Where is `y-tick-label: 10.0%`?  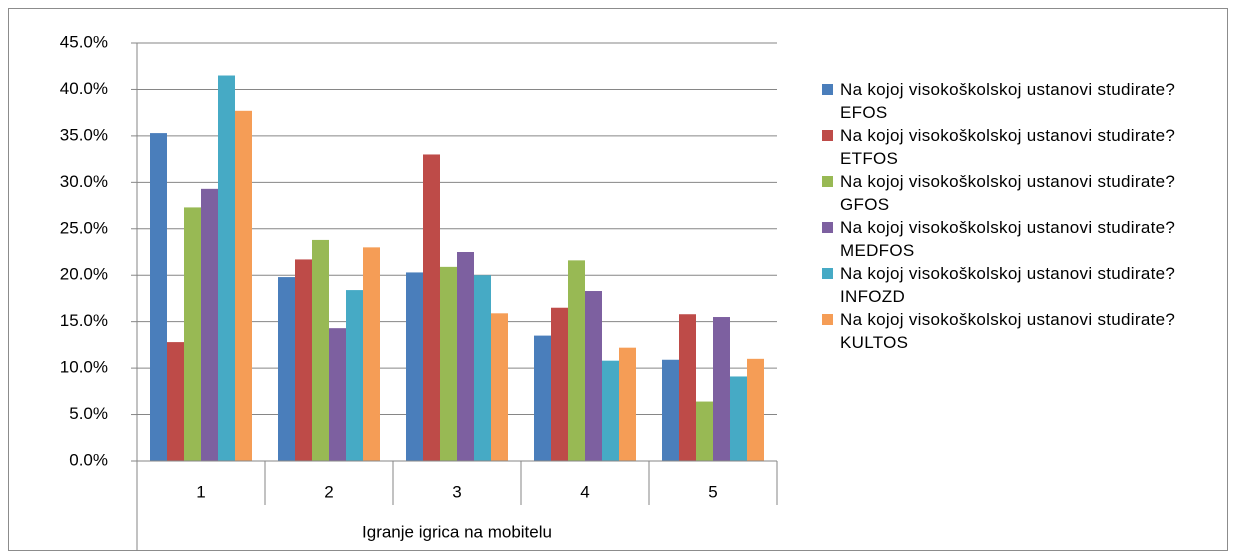 y-tick-label: 10.0% is located at coordinates (84, 367).